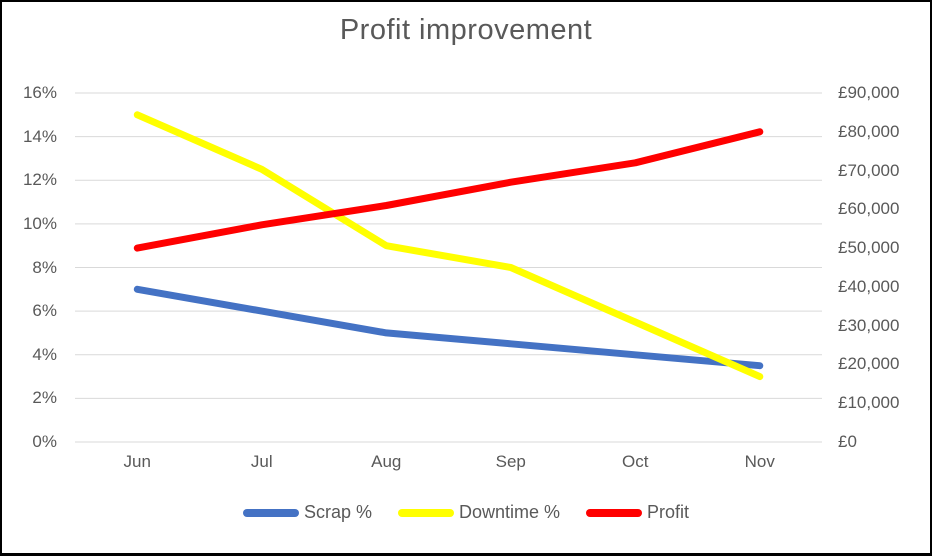 The image size is (932, 556). What do you see at coordinates (869, 325) in the screenshot?
I see `right-axis-tick: £30,000` at bounding box center [869, 325].